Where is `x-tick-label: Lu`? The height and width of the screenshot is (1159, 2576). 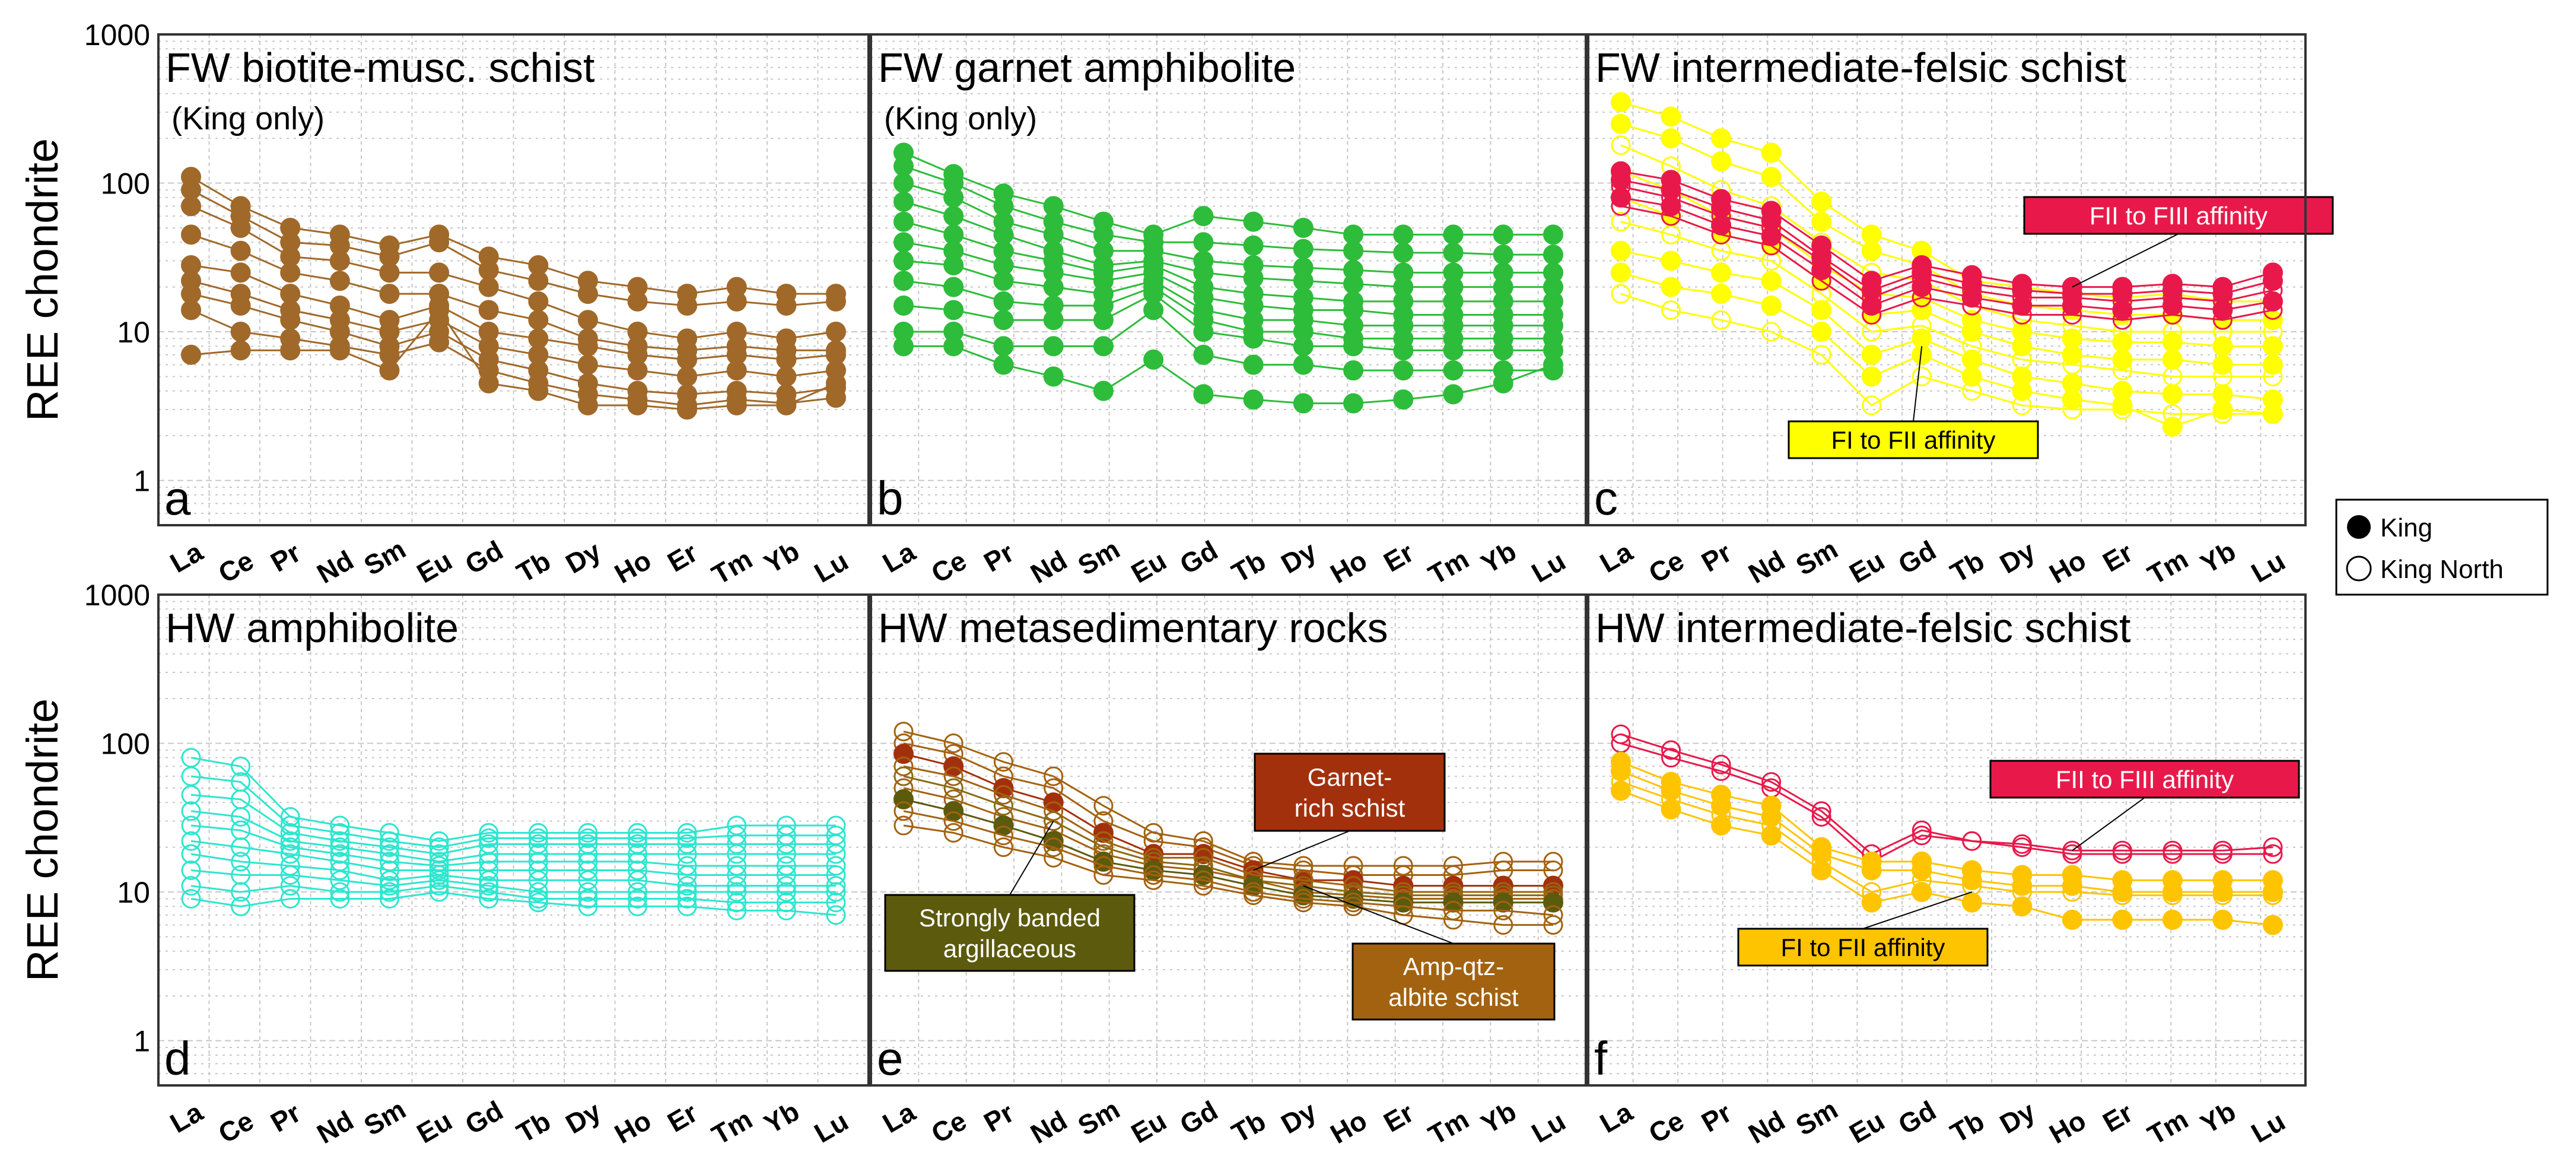 x-tick-label: Lu is located at coordinates (831, 567).